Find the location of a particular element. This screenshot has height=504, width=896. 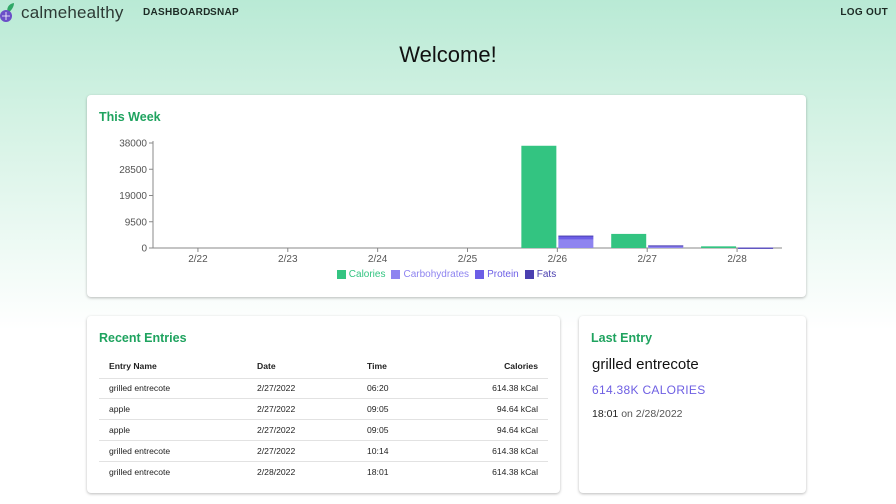

logout-button: LOG OUT is located at coordinates (864, 12).